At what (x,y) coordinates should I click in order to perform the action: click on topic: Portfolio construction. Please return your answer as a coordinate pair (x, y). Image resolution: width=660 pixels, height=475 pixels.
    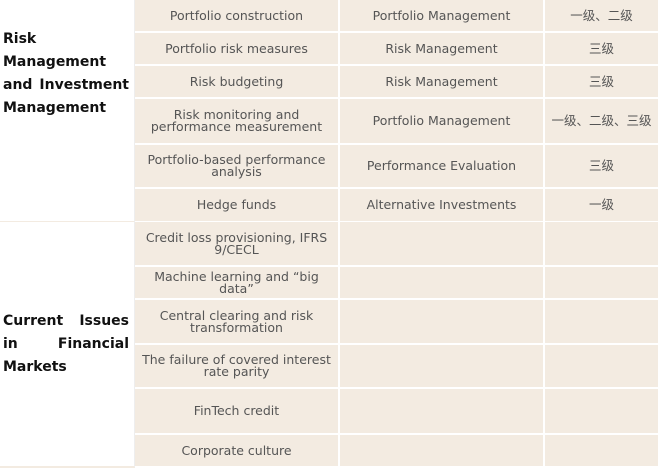
    Looking at the image, I should click on (237, 16).